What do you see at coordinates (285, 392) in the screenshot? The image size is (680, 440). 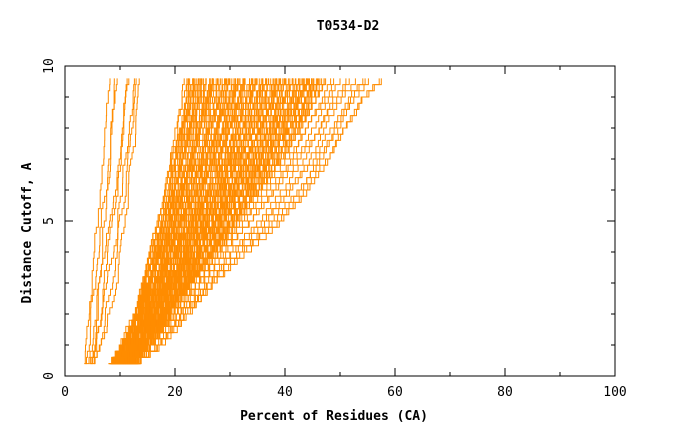 I see `x-tick-label: 40` at bounding box center [285, 392].